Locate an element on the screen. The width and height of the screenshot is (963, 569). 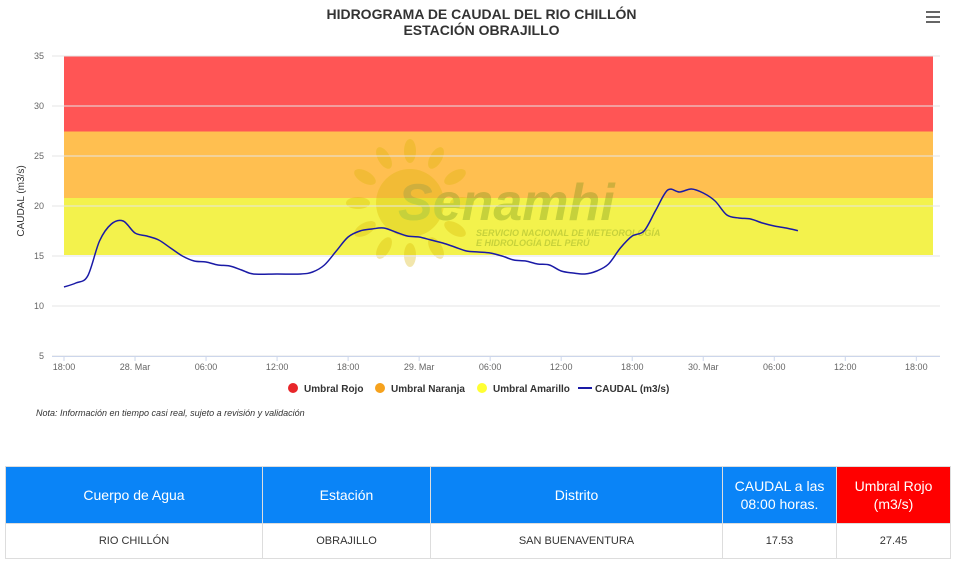
band-umbral-amarillo is located at coordinates (498, 226).